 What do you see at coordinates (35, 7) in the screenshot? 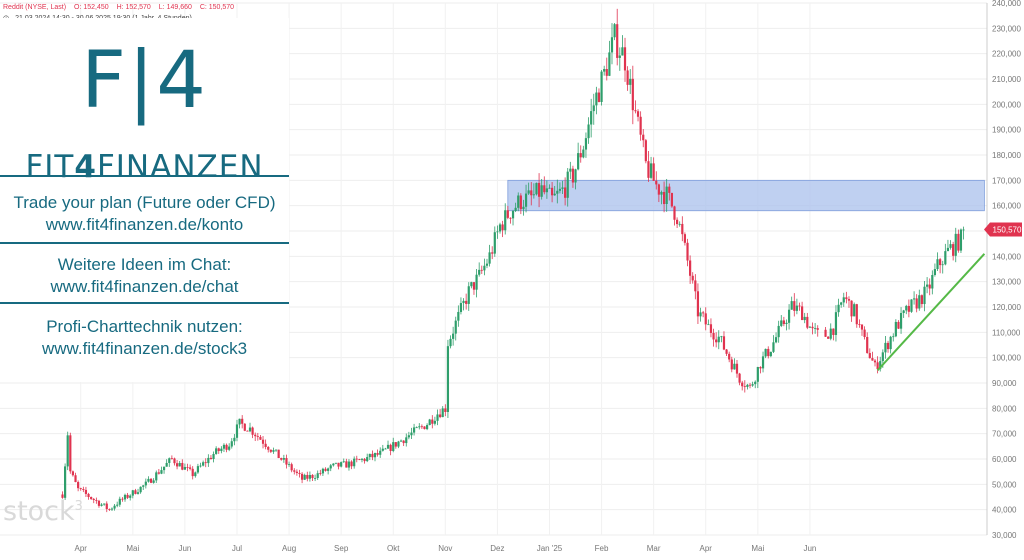
I see `symbol-label: Reddit (NYSE, Last)` at bounding box center [35, 7].